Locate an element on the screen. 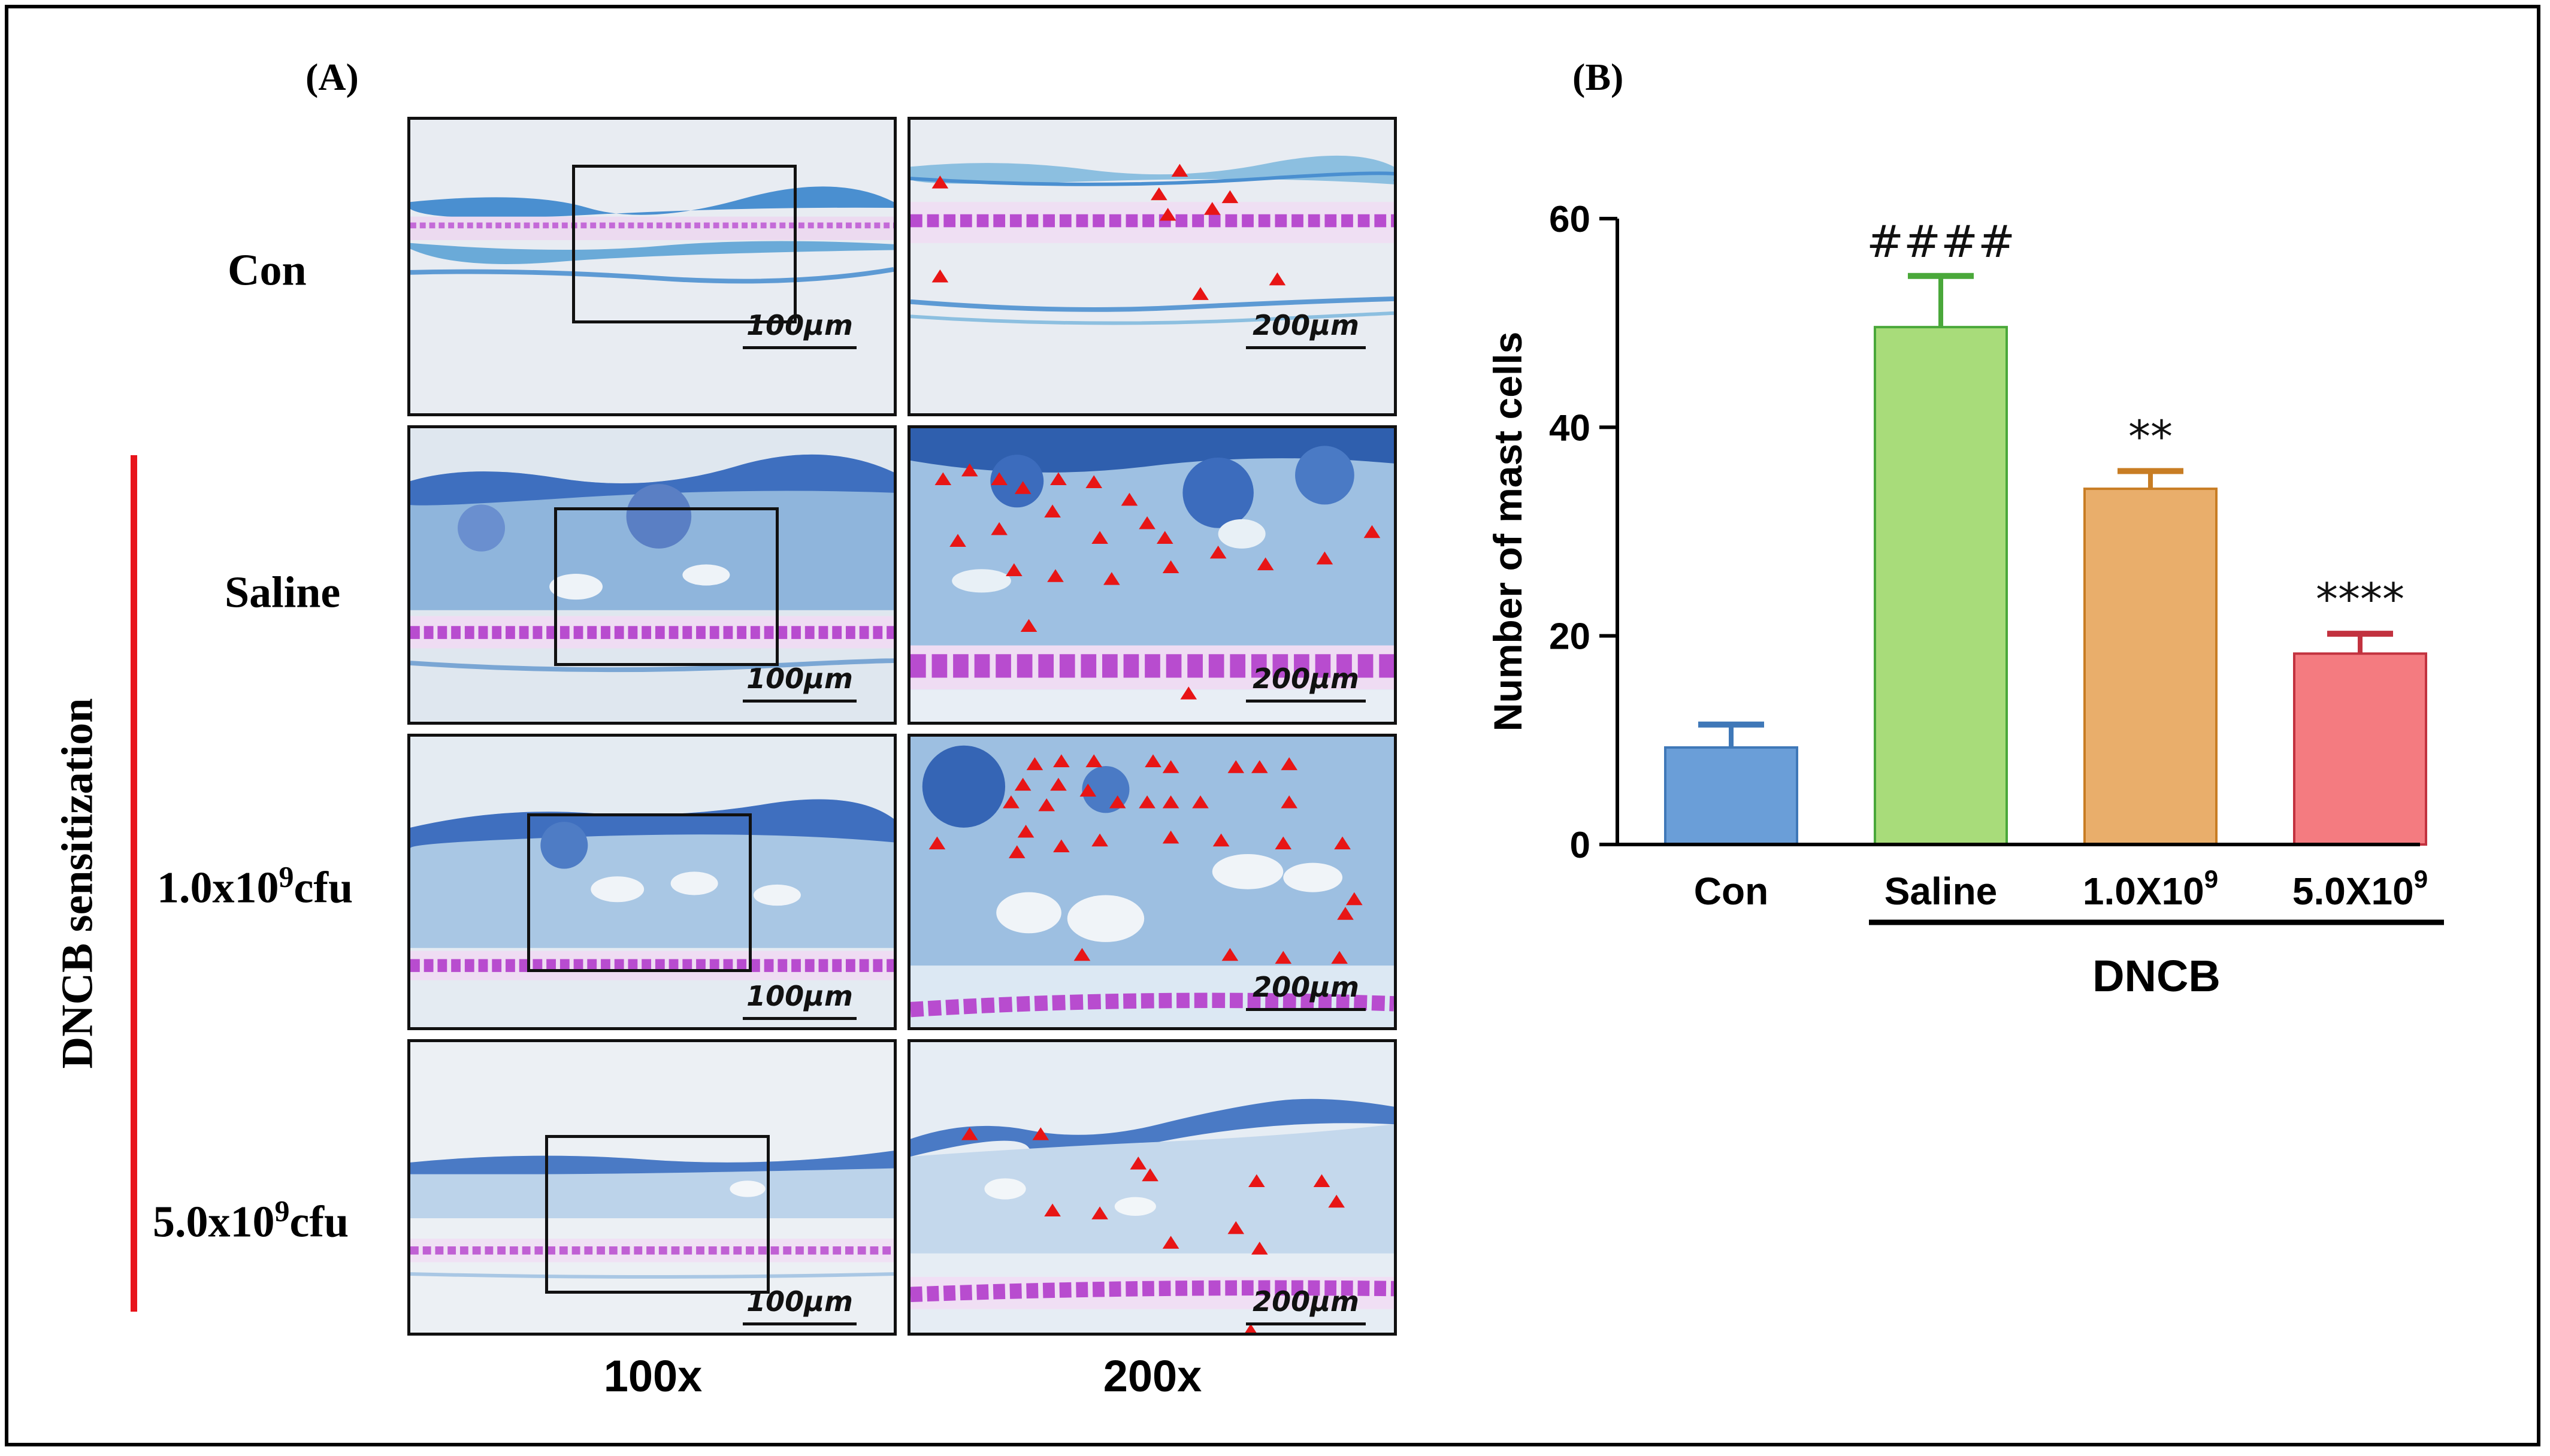  panel-a-label: (A) is located at coordinates (332, 77).